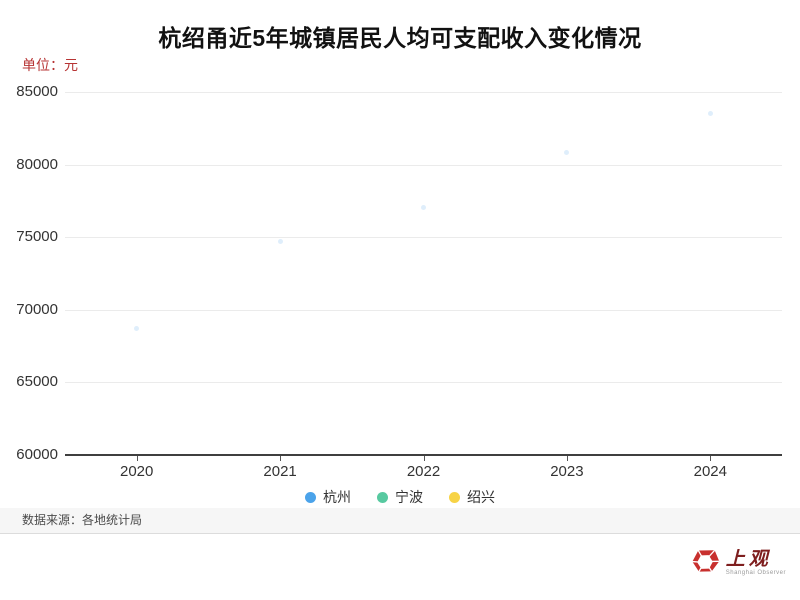 The width and height of the screenshot is (800, 600). I want to click on x-axis-label: 2023, so click(567, 471).